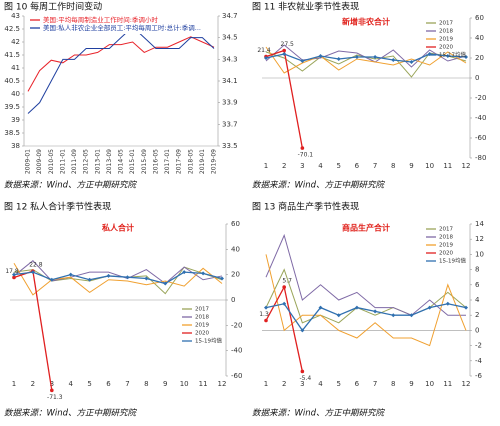  I want to click on data-label: 17.8, so click(12, 271).